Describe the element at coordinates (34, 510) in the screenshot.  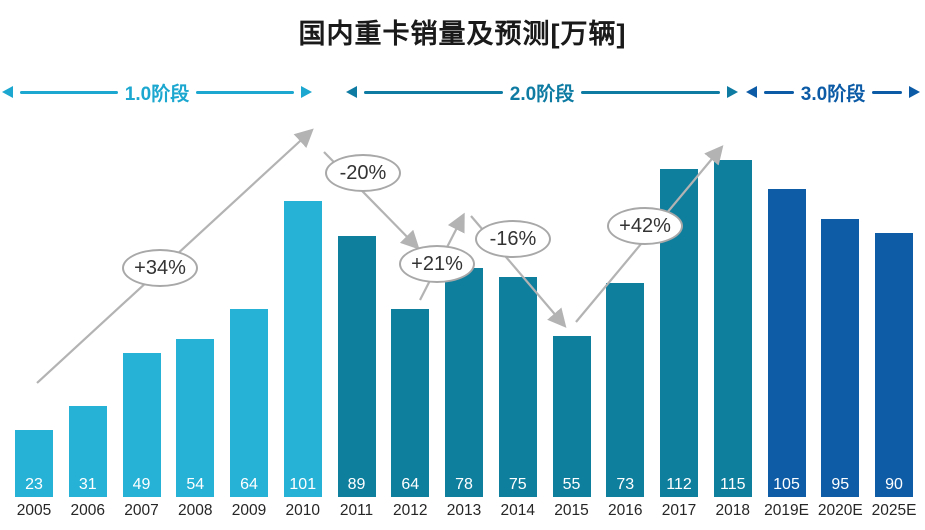
I see `x-axis-label: 2005` at that location.